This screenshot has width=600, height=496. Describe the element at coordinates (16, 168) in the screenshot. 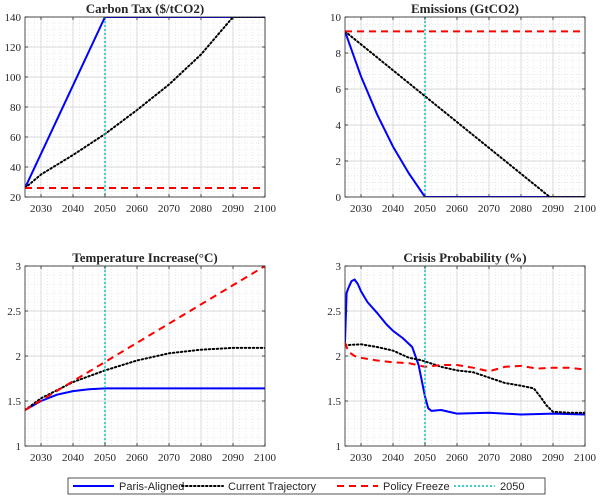

I see `y-tick-label: 40` at that location.